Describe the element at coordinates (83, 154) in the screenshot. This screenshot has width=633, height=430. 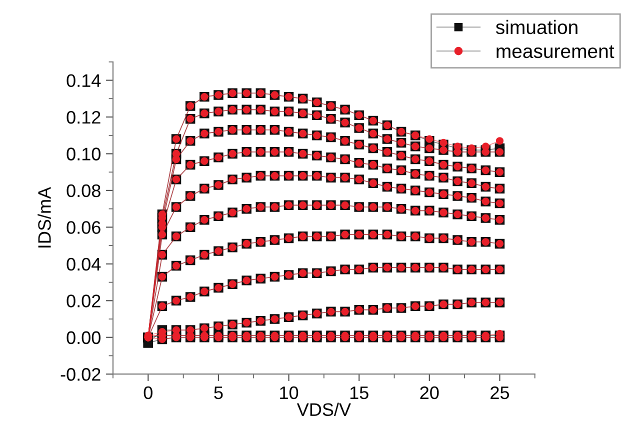
I see `y-tick-label: 0.10` at that location.